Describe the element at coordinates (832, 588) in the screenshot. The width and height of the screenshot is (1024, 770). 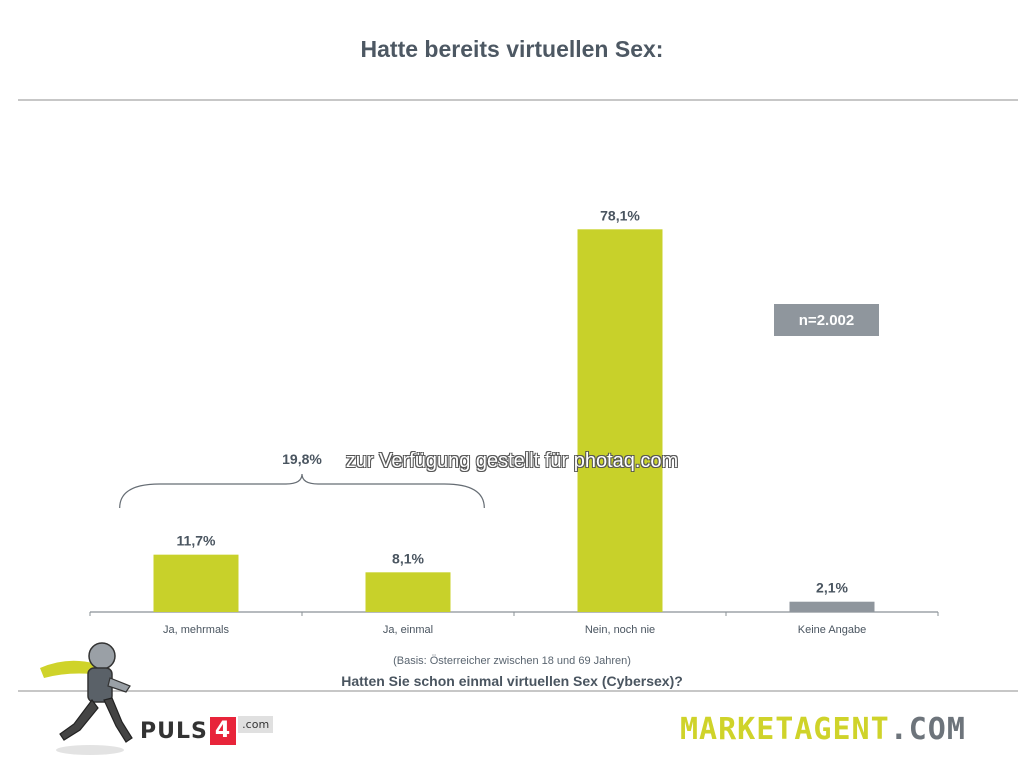
I see `bar-value-label: 2,1%` at that location.